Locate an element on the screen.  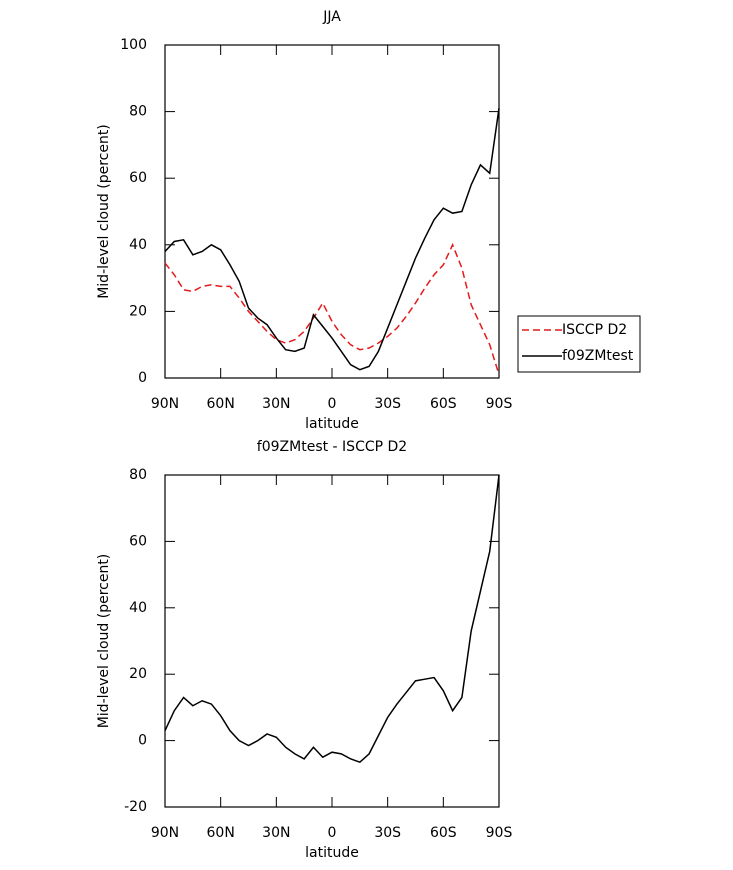
chart-title: JJA is located at coordinates (331, 17).